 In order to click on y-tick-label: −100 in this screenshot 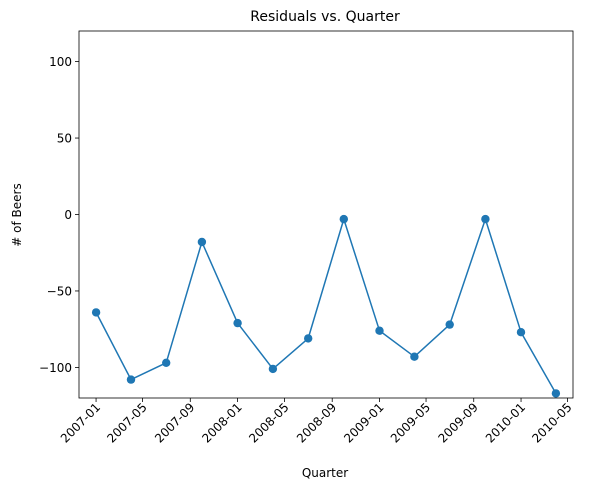, I will do `click(55, 368)`.